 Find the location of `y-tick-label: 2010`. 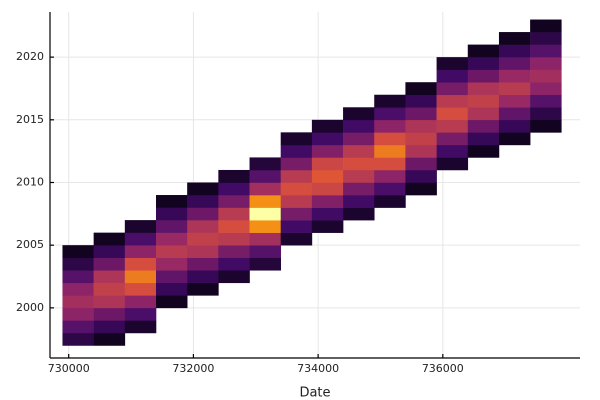

y-tick-label: 2010 is located at coordinates (30, 181).